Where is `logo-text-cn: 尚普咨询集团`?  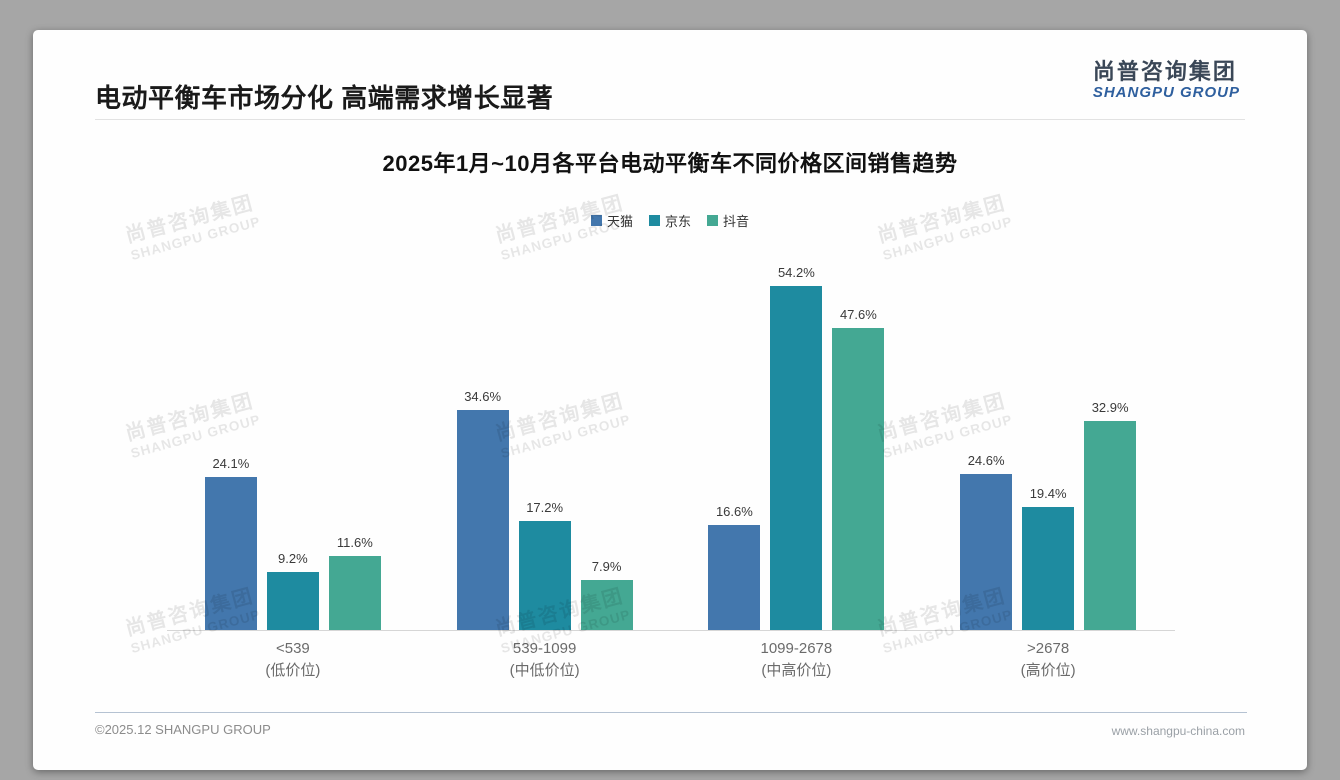 logo-text-cn: 尚普咨询集团 is located at coordinates (1164, 71).